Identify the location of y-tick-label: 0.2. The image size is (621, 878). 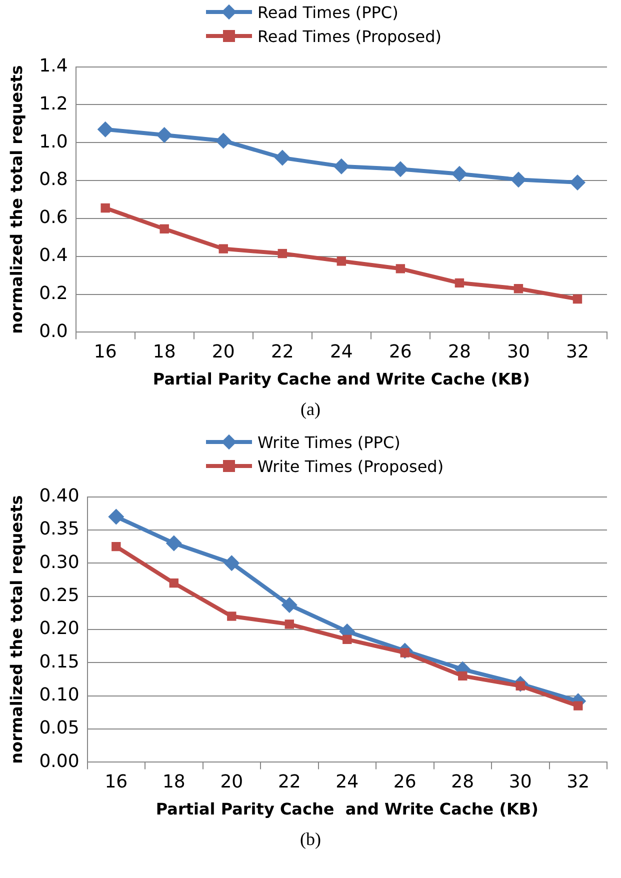
(53, 293).